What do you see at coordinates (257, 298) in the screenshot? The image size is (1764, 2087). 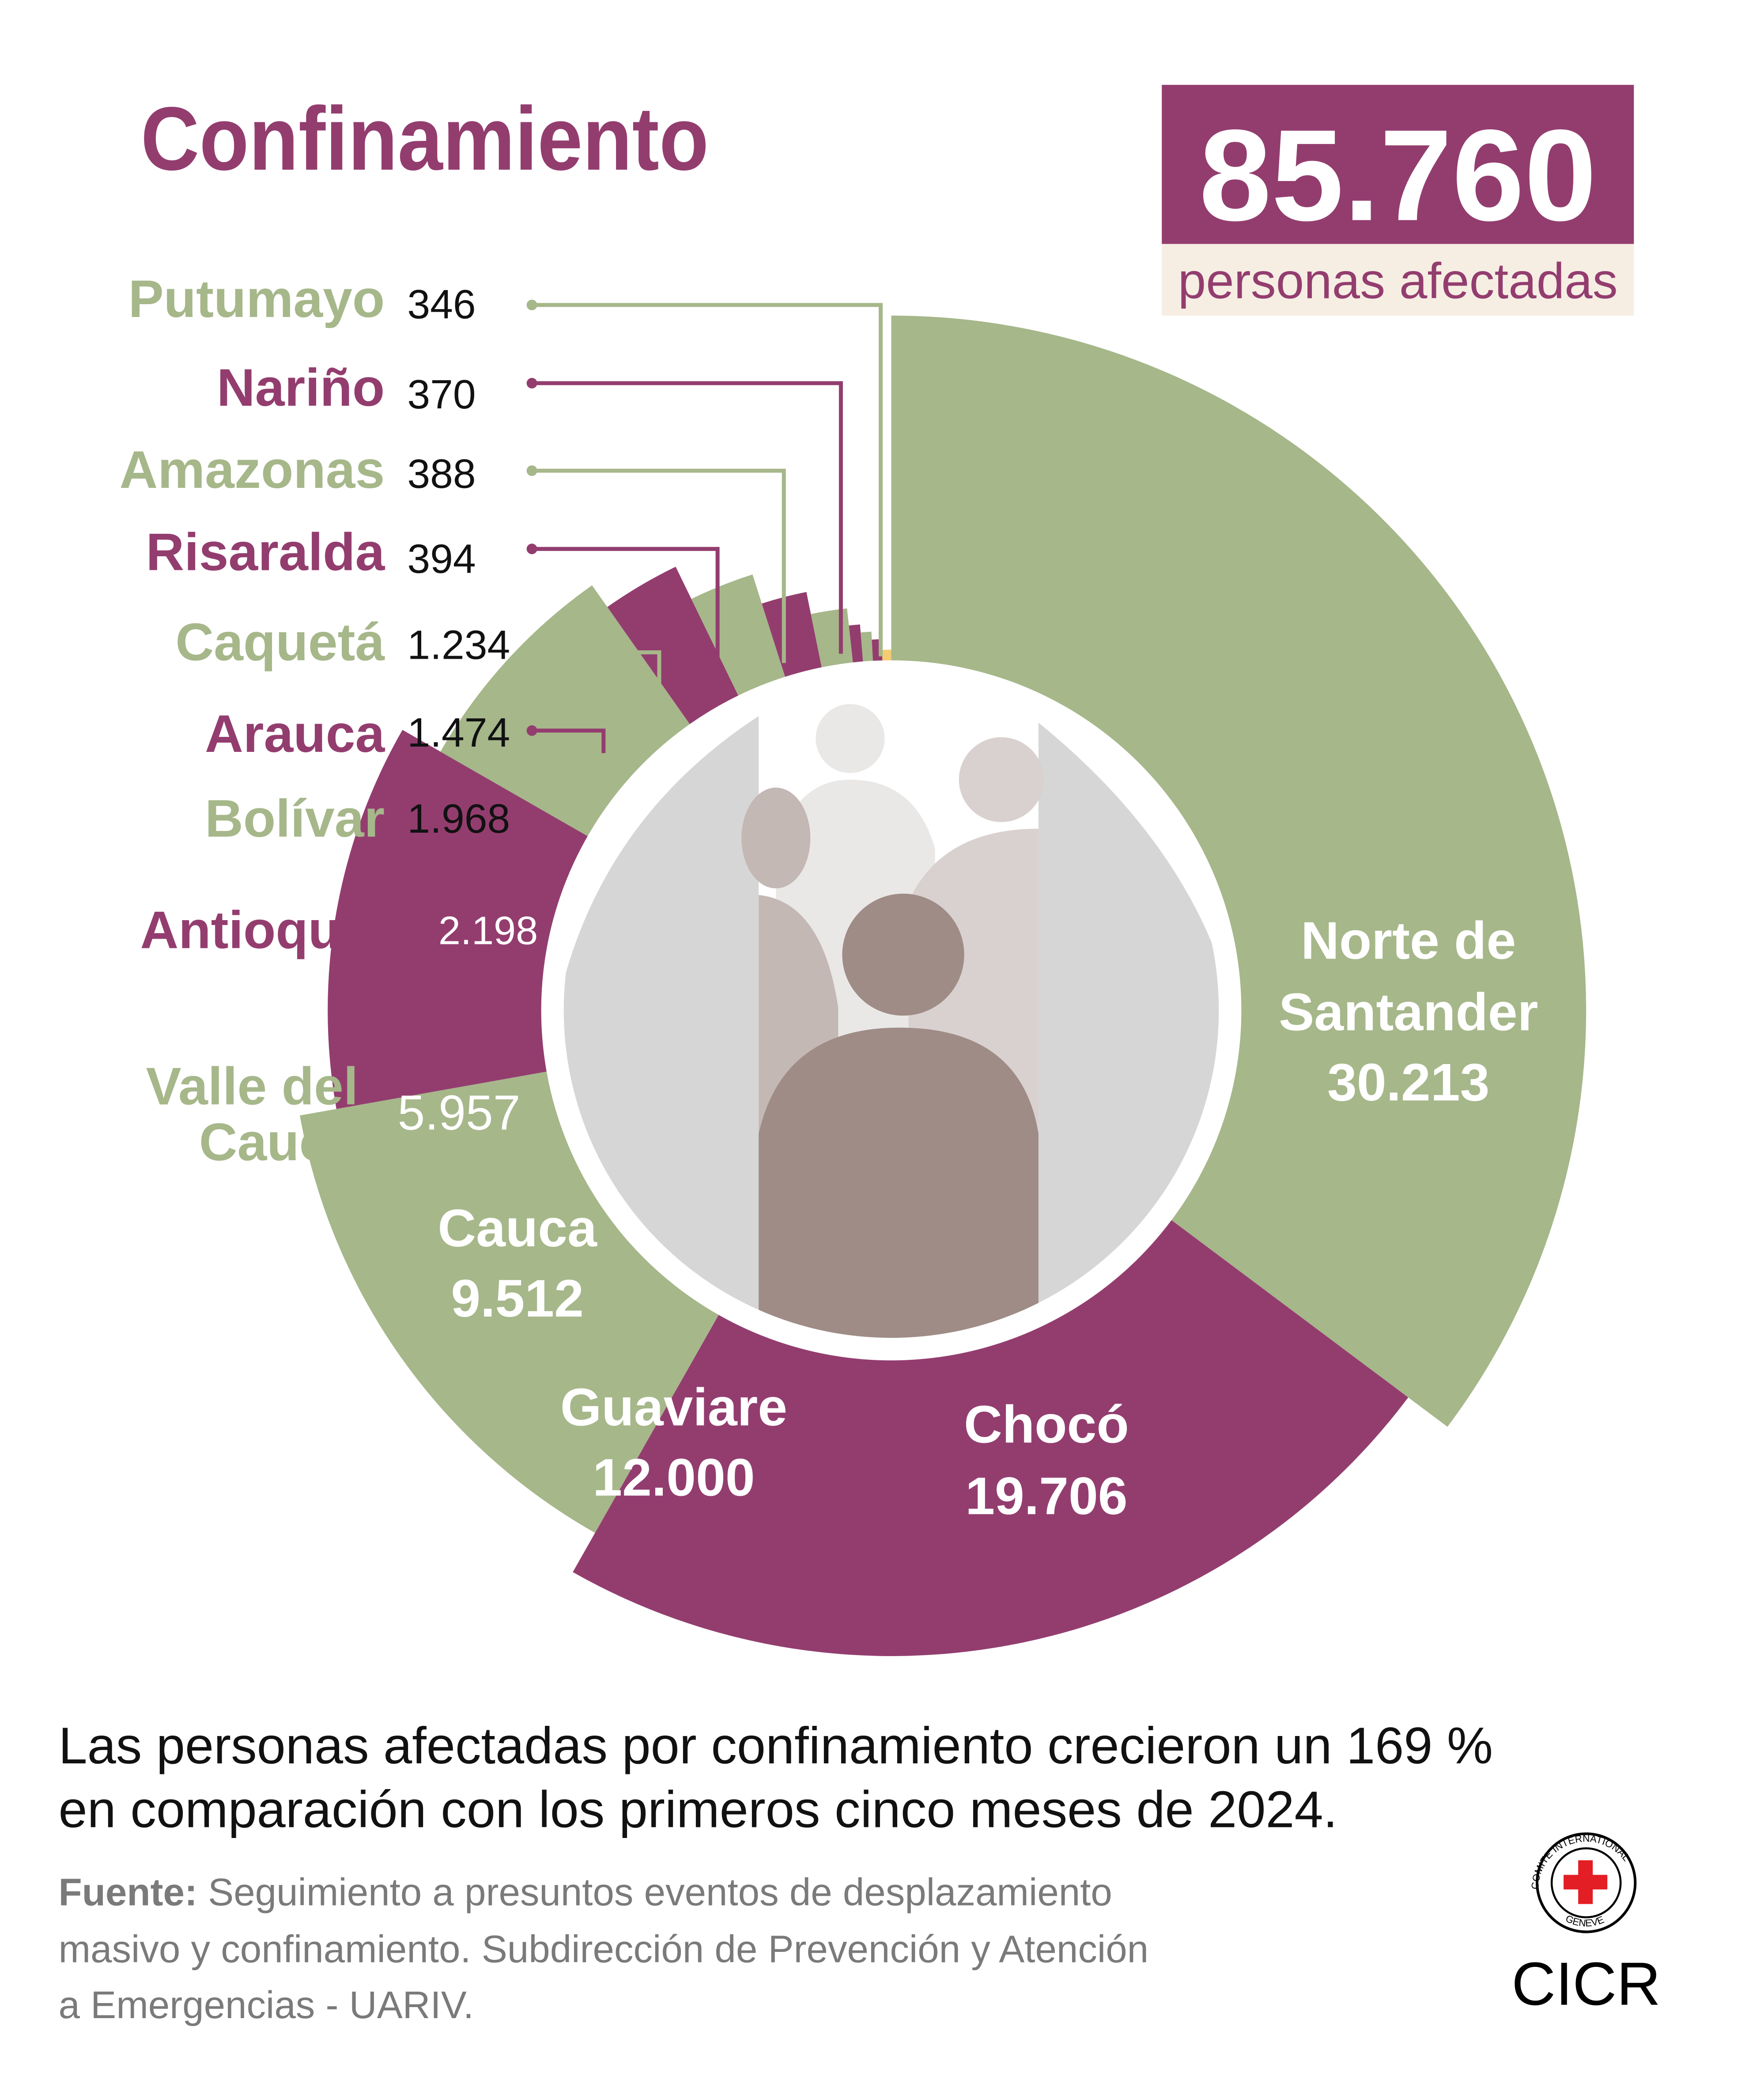 I see `label-putumayo: Putumayo` at bounding box center [257, 298].